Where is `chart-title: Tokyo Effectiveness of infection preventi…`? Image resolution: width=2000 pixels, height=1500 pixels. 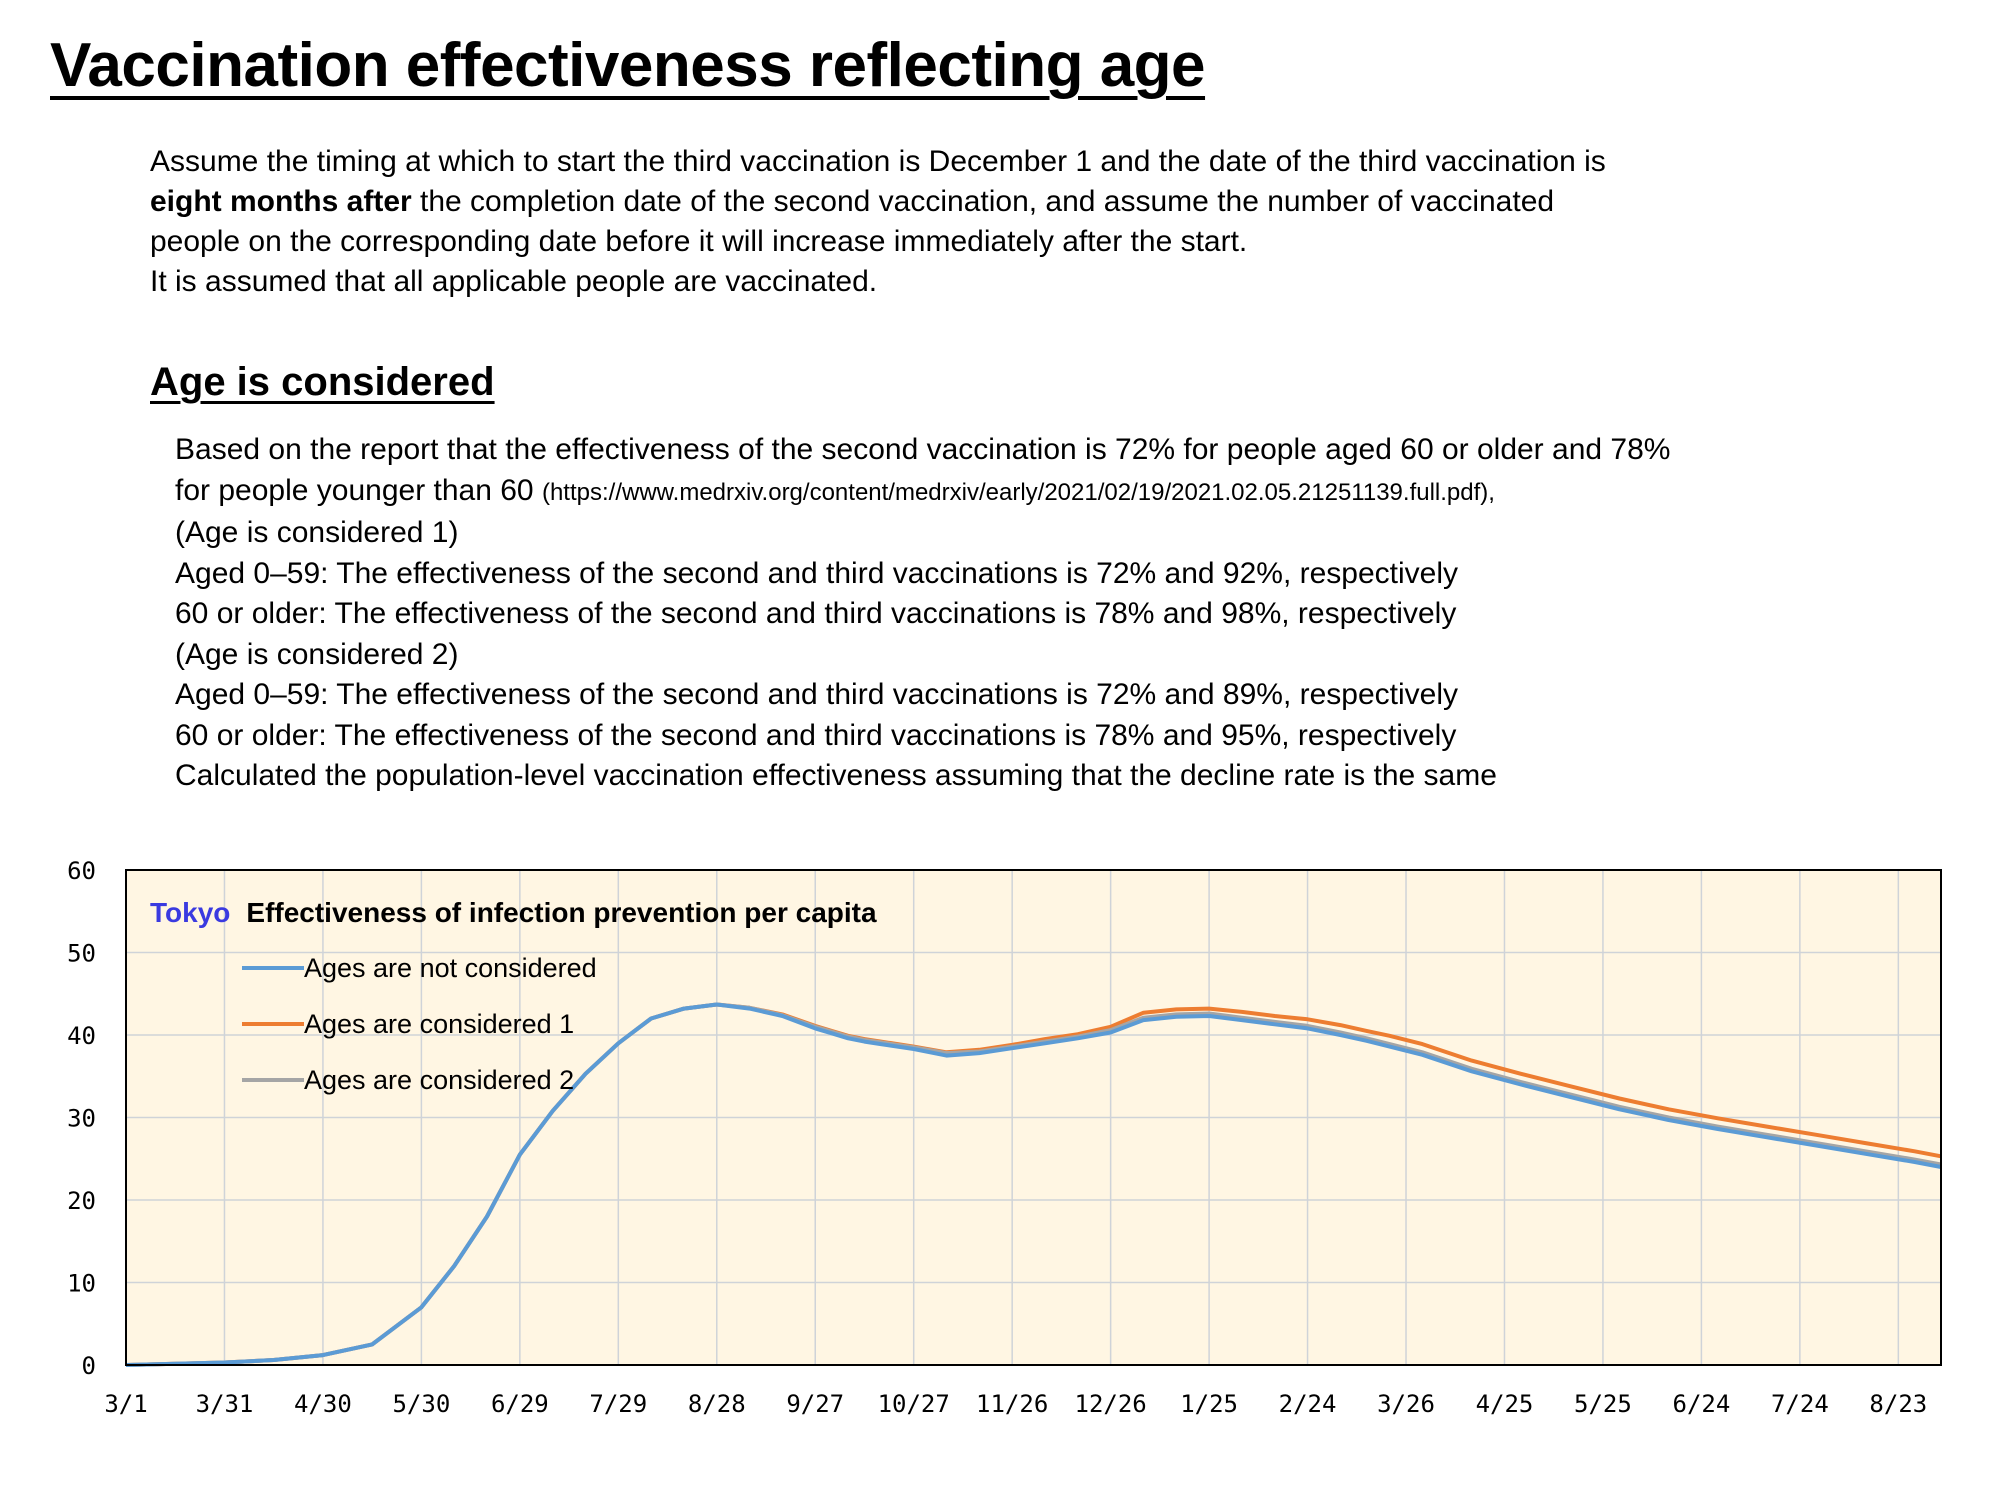
chart-title: Tokyo Effectiveness of infection preventi… is located at coordinates (513, 912).